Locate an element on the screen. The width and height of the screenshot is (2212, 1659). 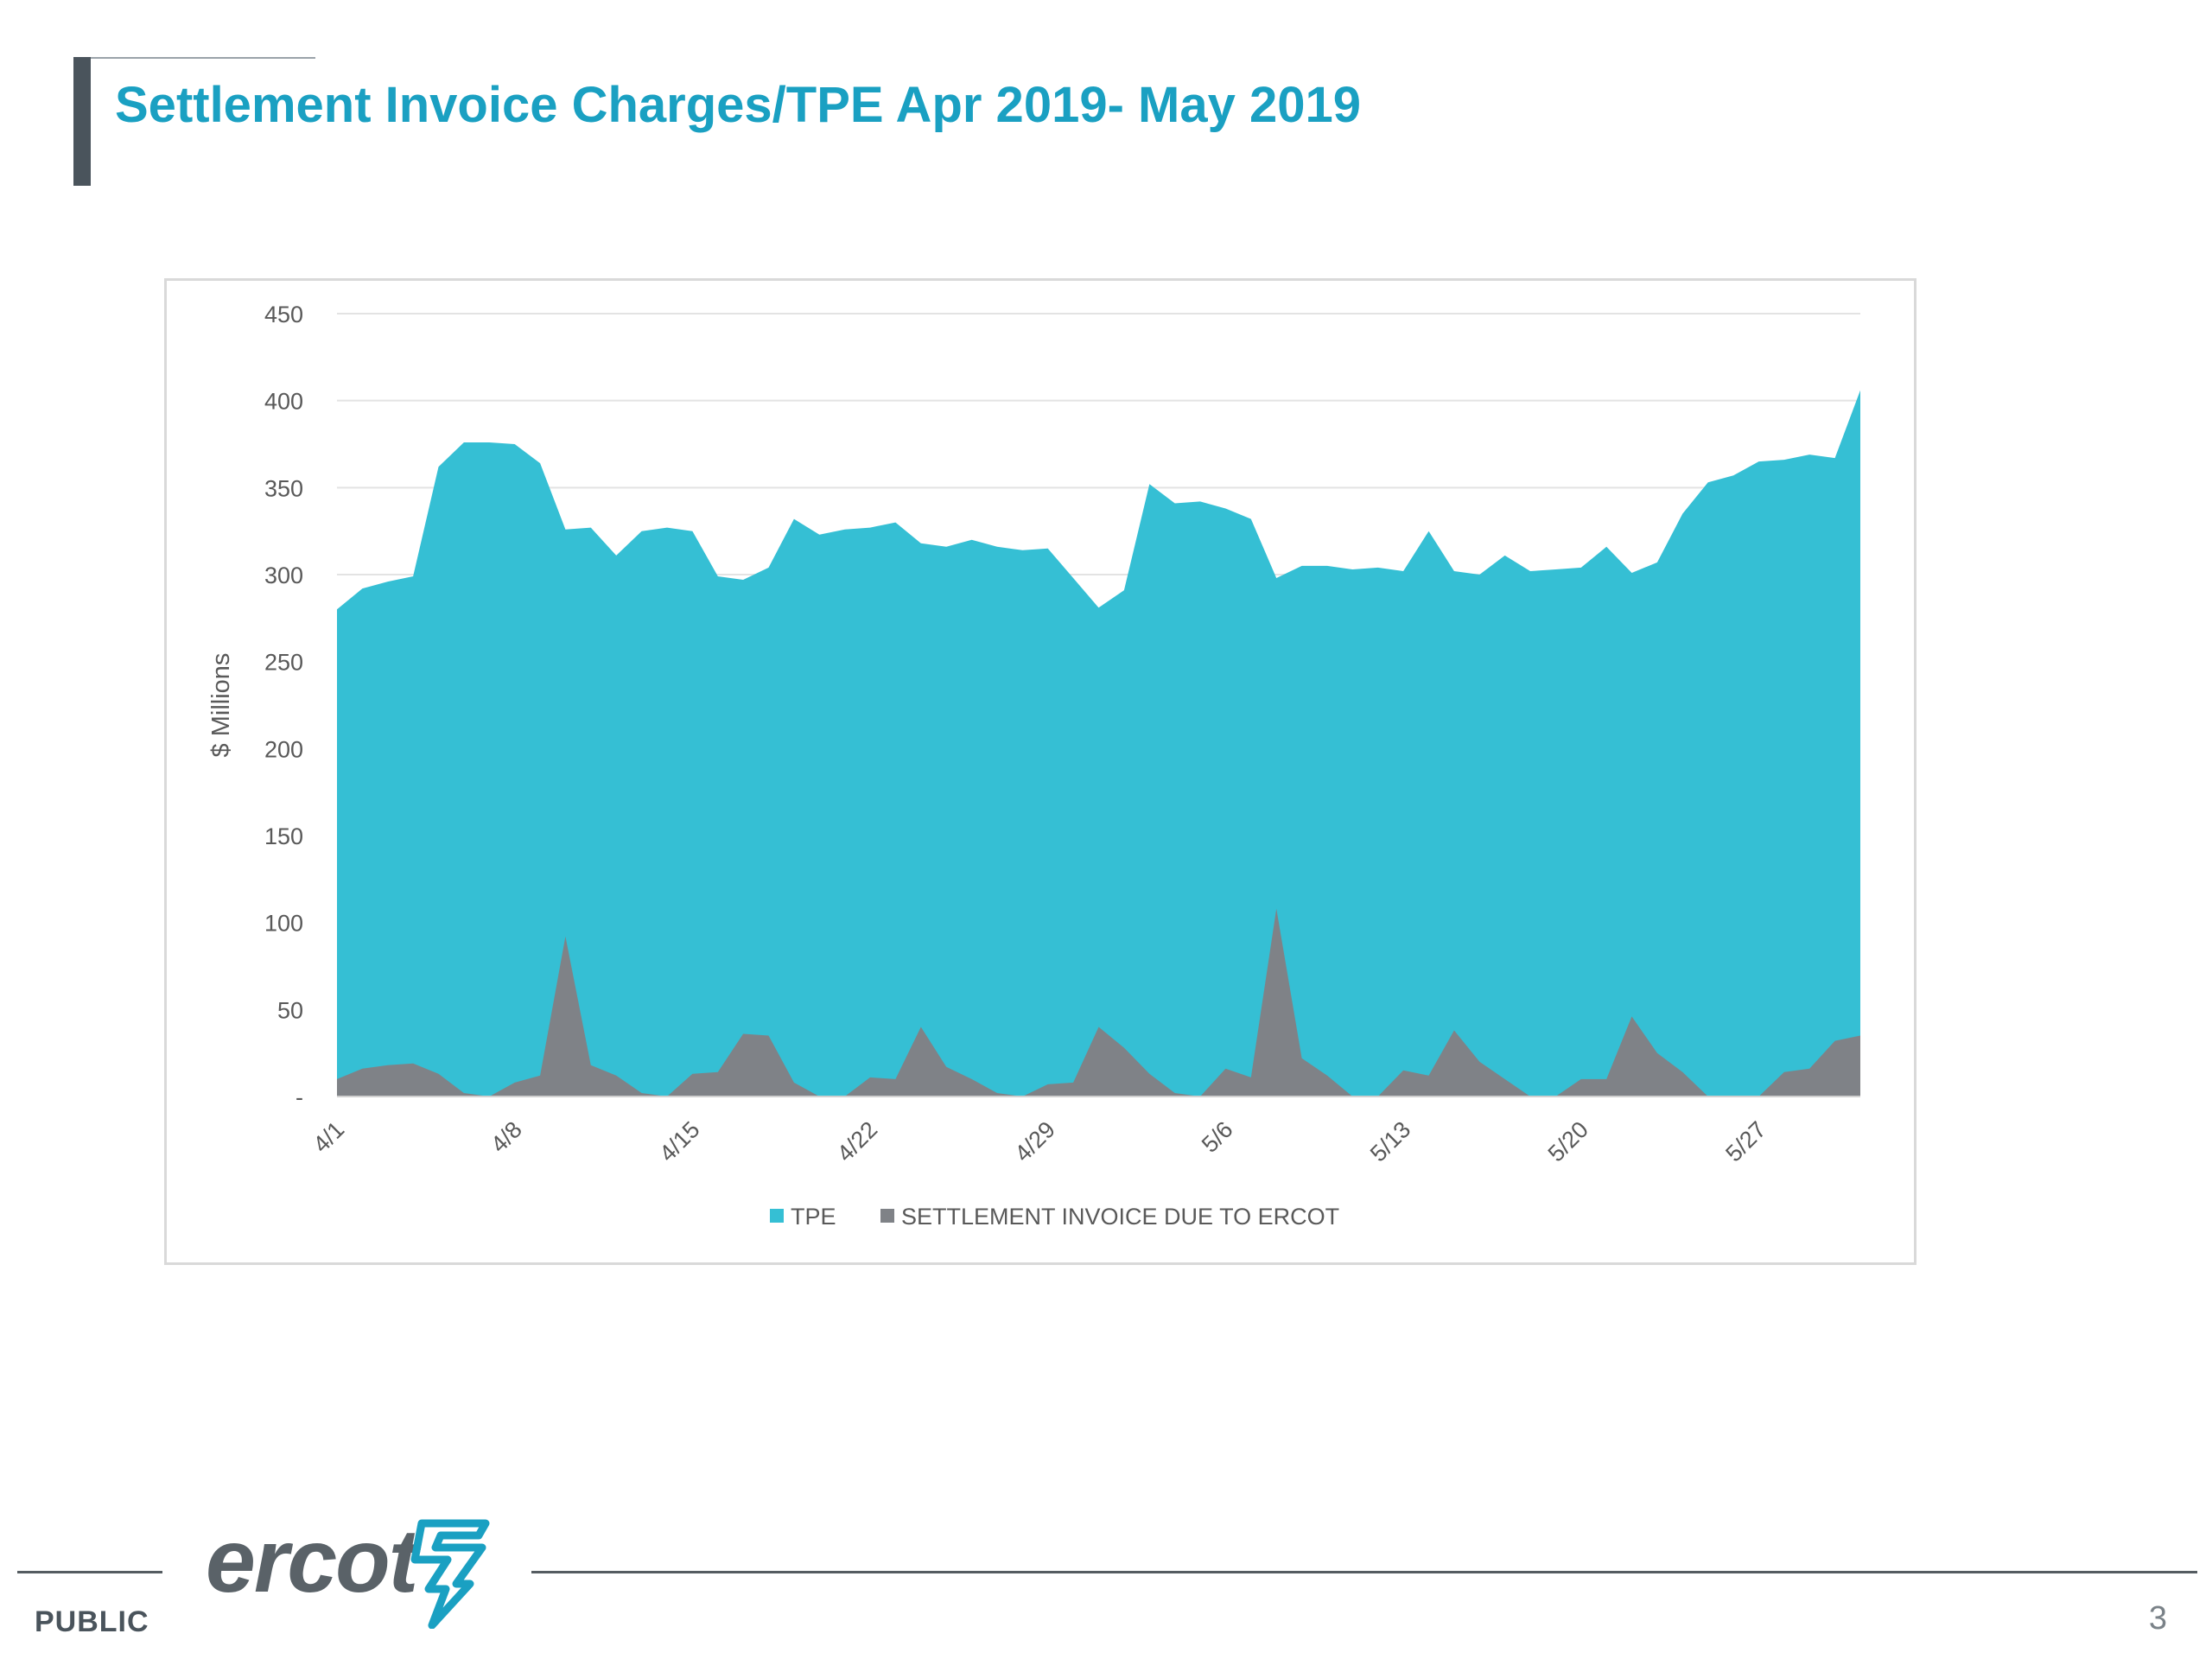
legend-label: SETTLEMENT INVOICE DUE TO ERCOT is located at coordinates (1120, 1217).